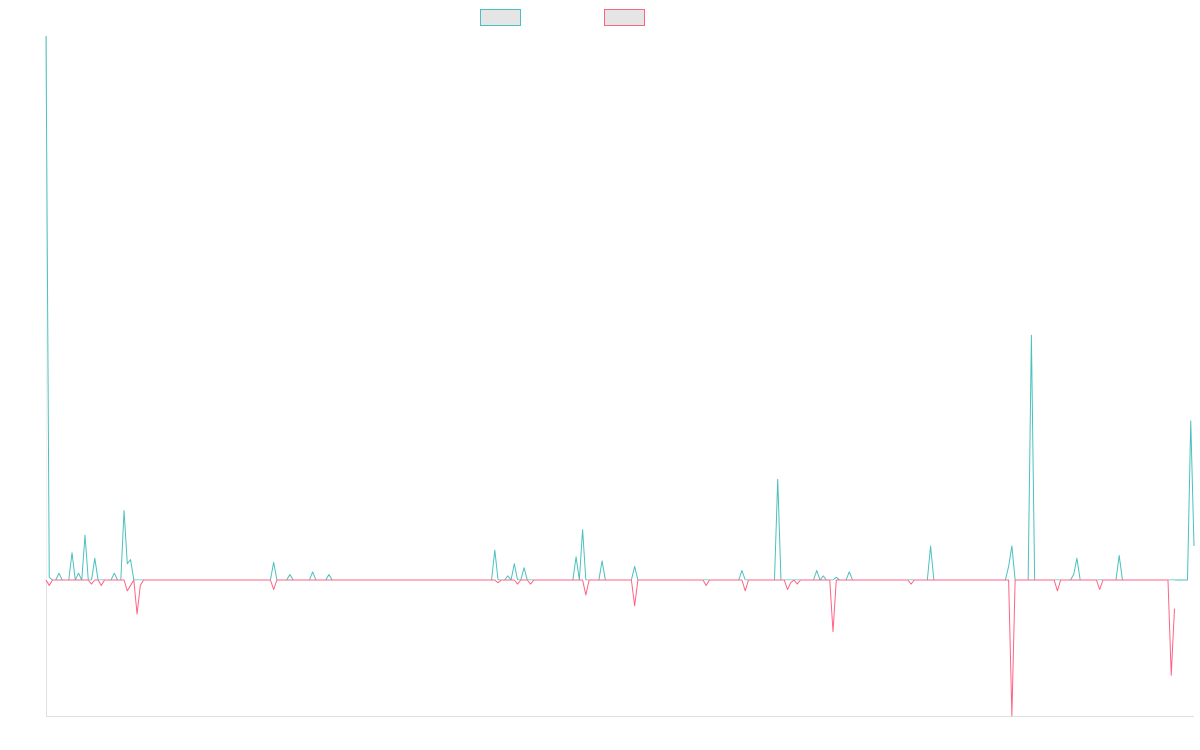  Describe the element at coordinates (562, 17) in the screenshot. I see `legend` at that location.